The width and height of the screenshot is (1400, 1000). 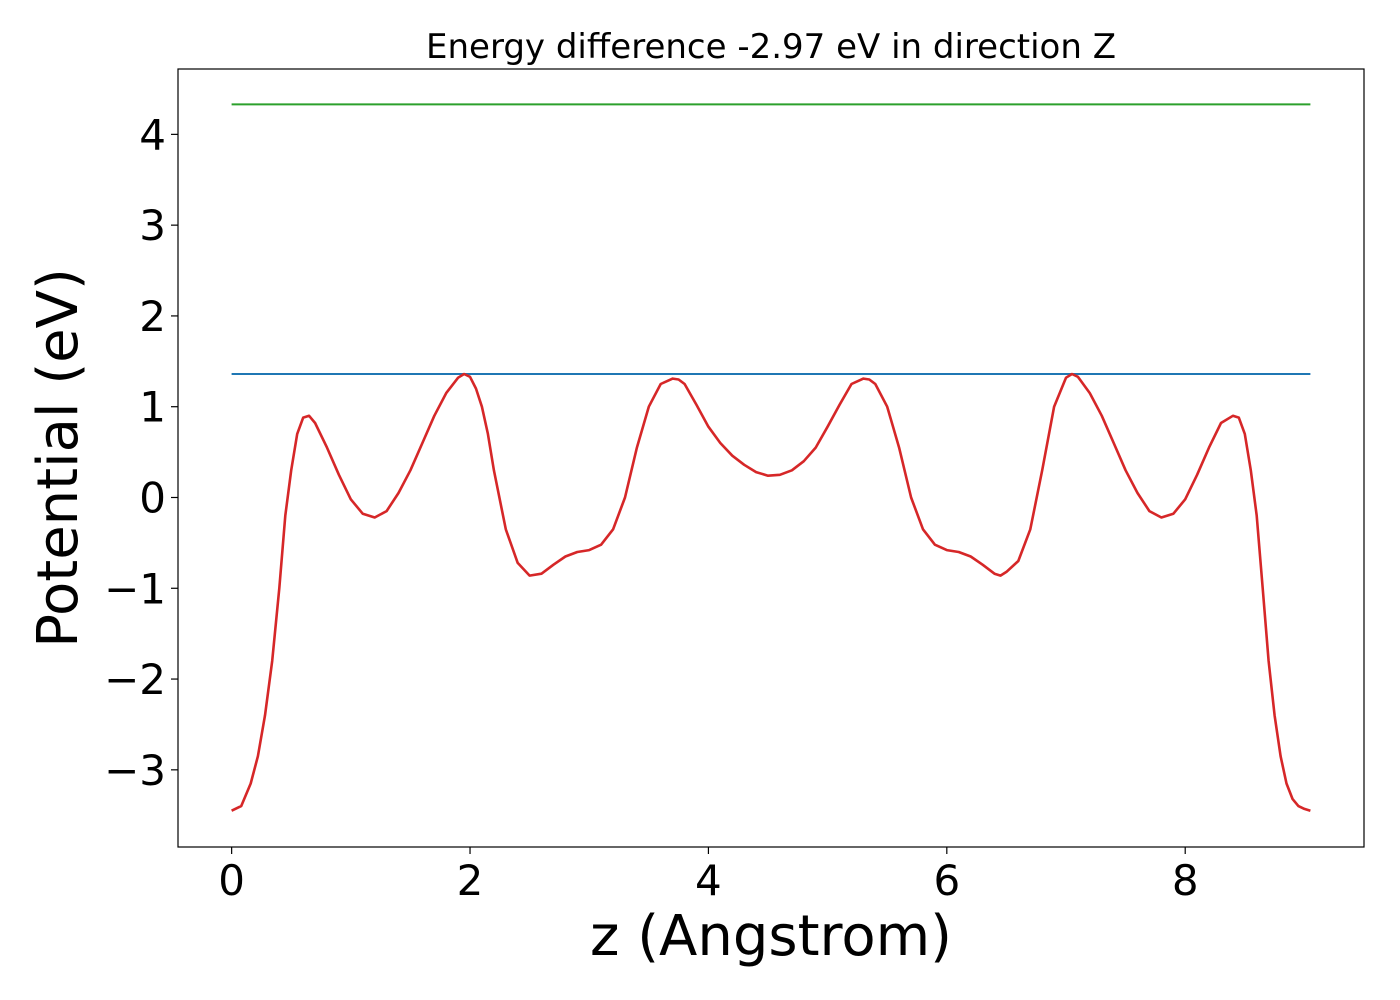 I want to click on x-axis-label: z (Angstrom), so click(x=771, y=936).